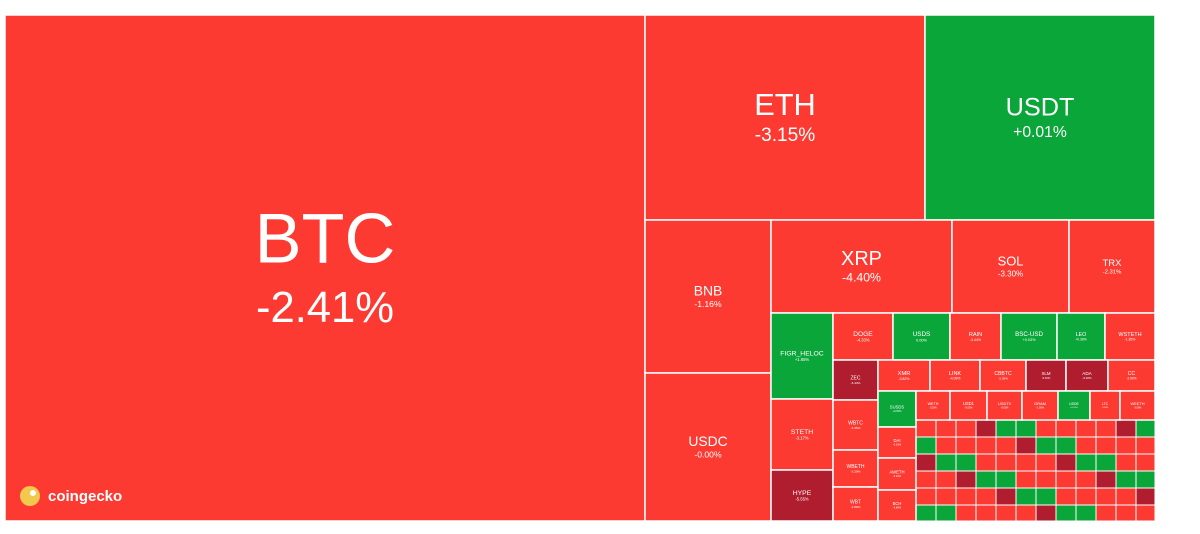 The image size is (1200, 534). What do you see at coordinates (1040, 408) in the screenshot?
I see `tile-value: -1.50%` at bounding box center [1040, 408].